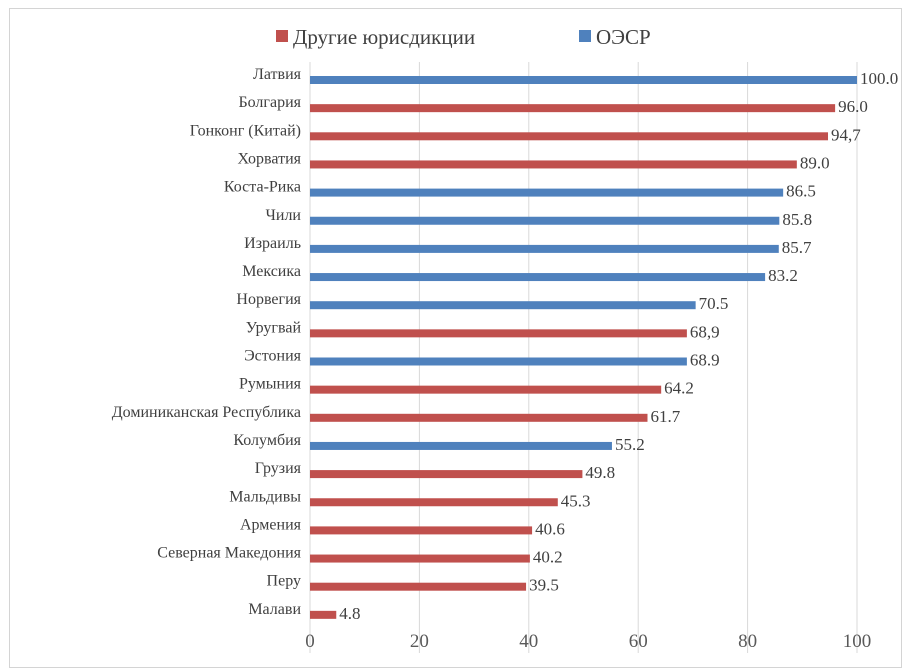  Describe the element at coordinates (747, 641) in the screenshot. I see `x-tick-label: 80` at that location.